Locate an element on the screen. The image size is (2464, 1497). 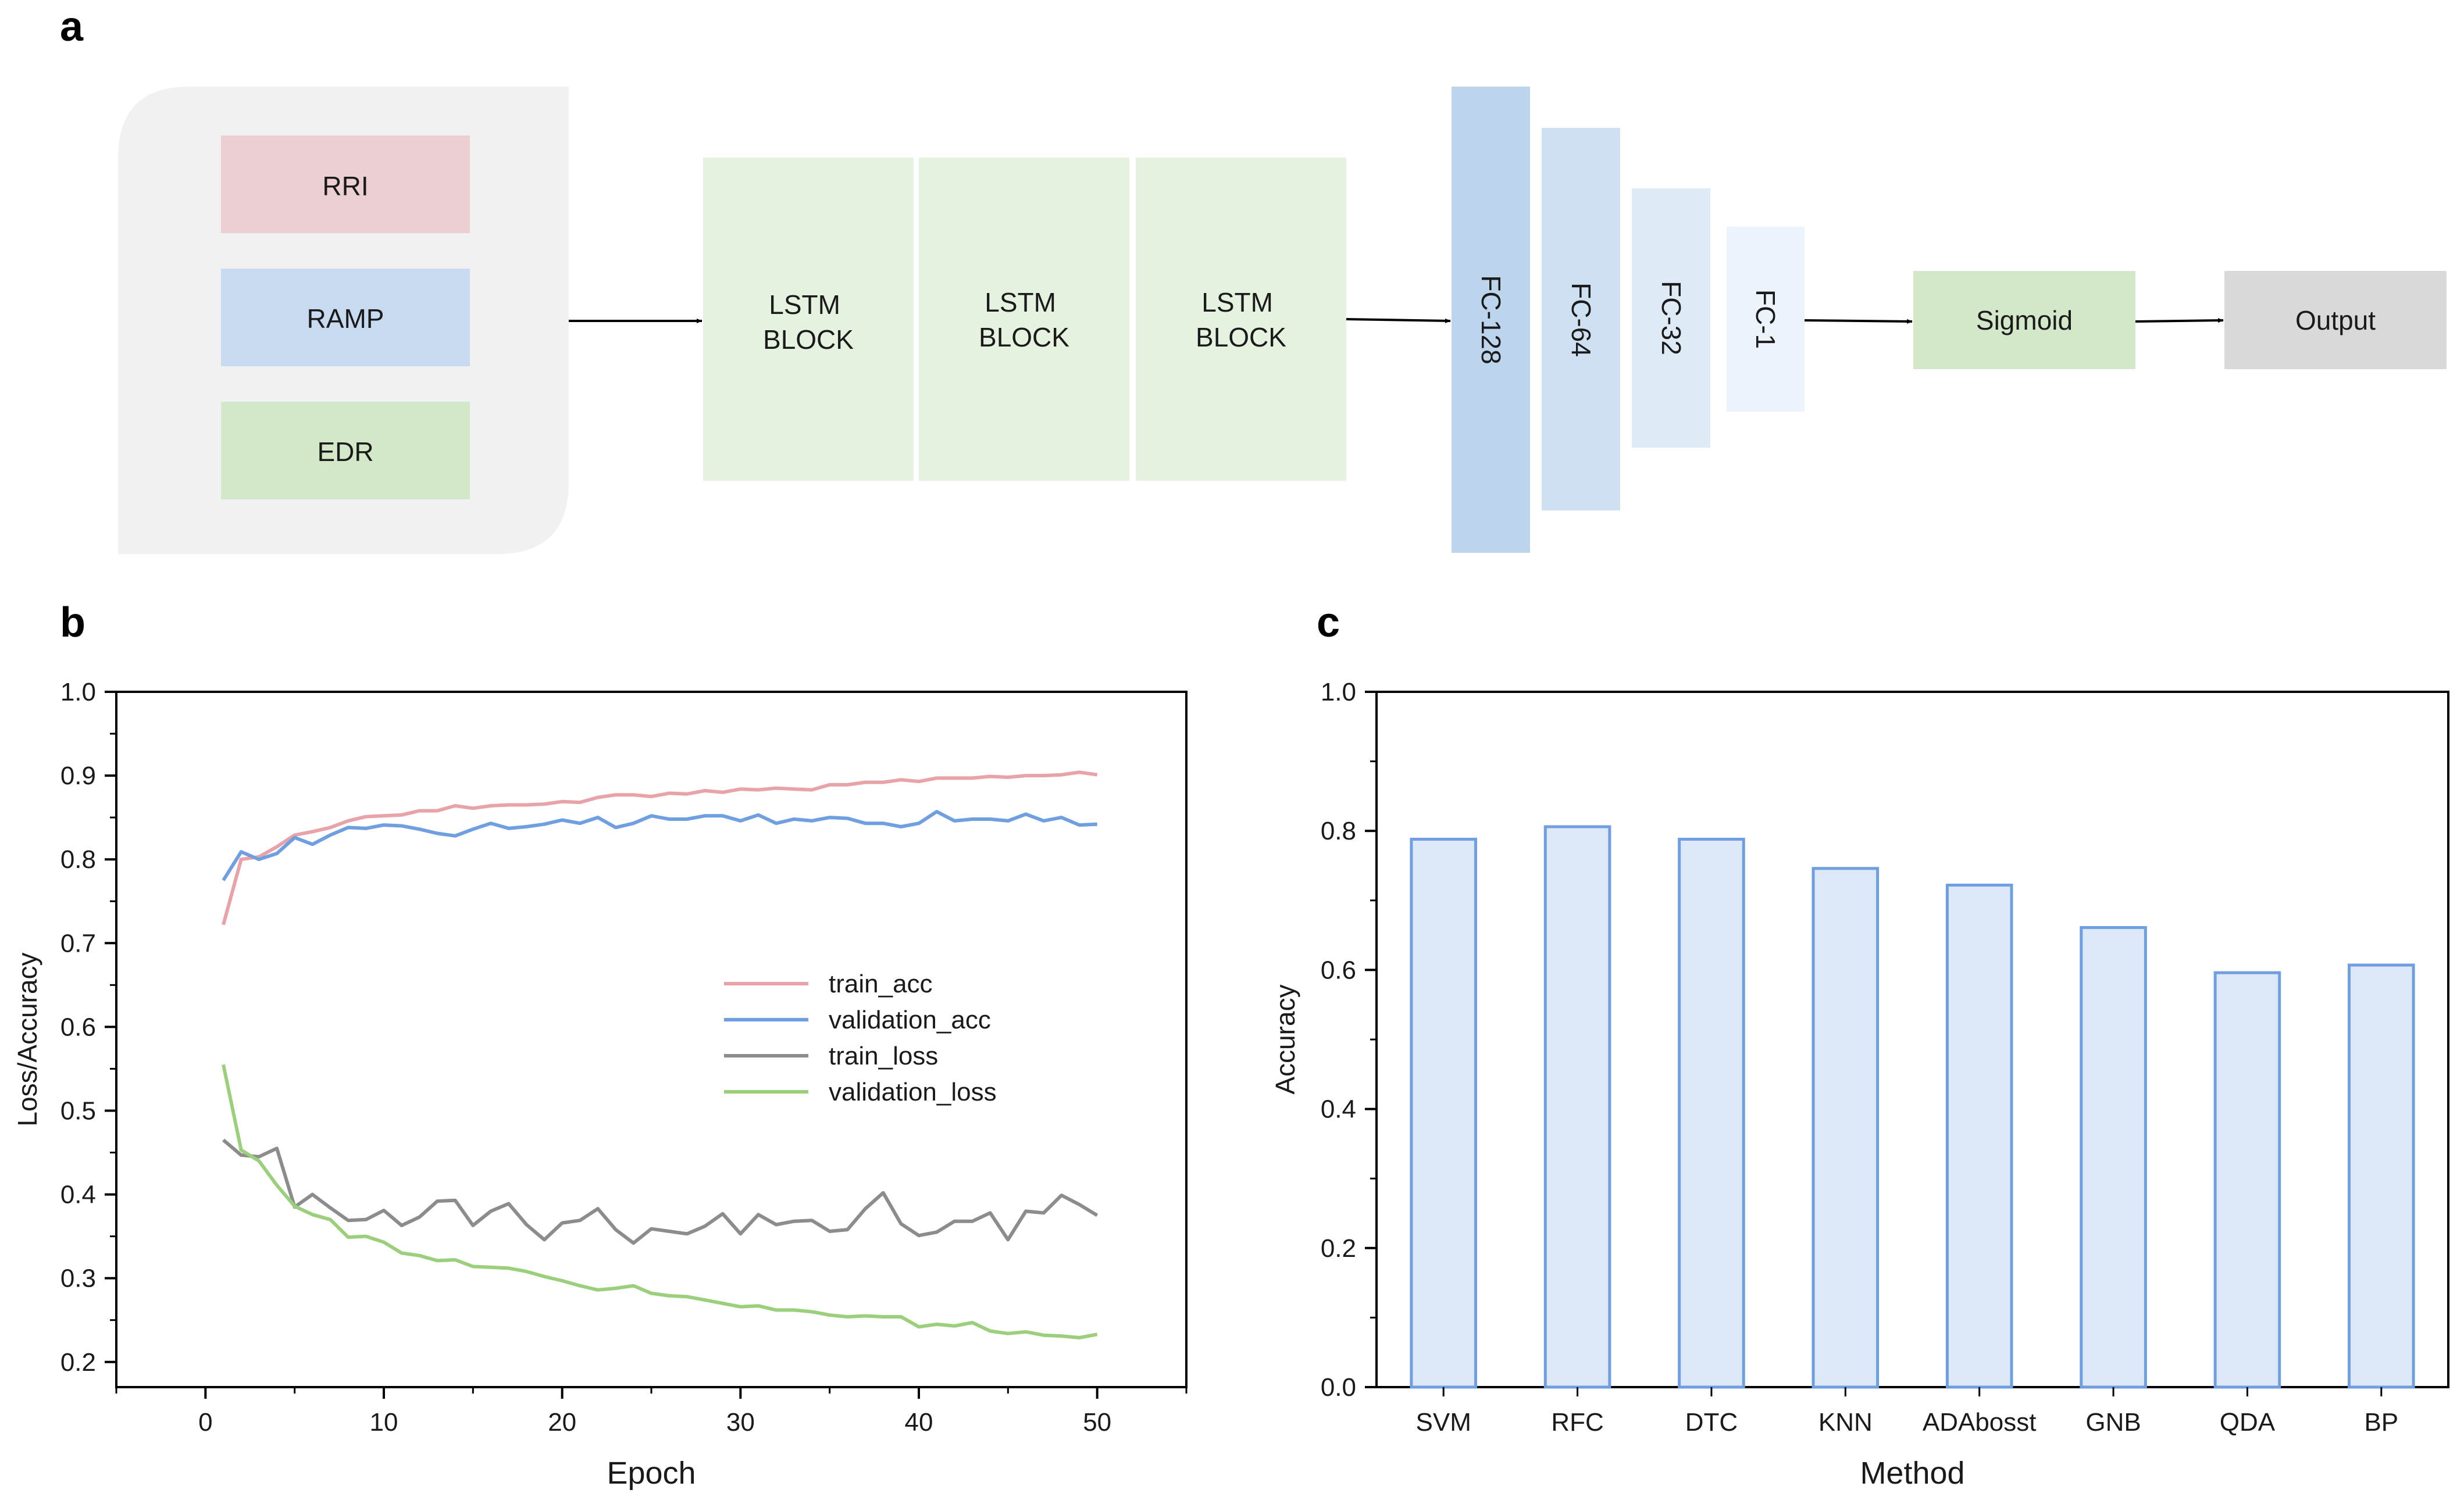
x-tick-label: 10 is located at coordinates (384, 1422).